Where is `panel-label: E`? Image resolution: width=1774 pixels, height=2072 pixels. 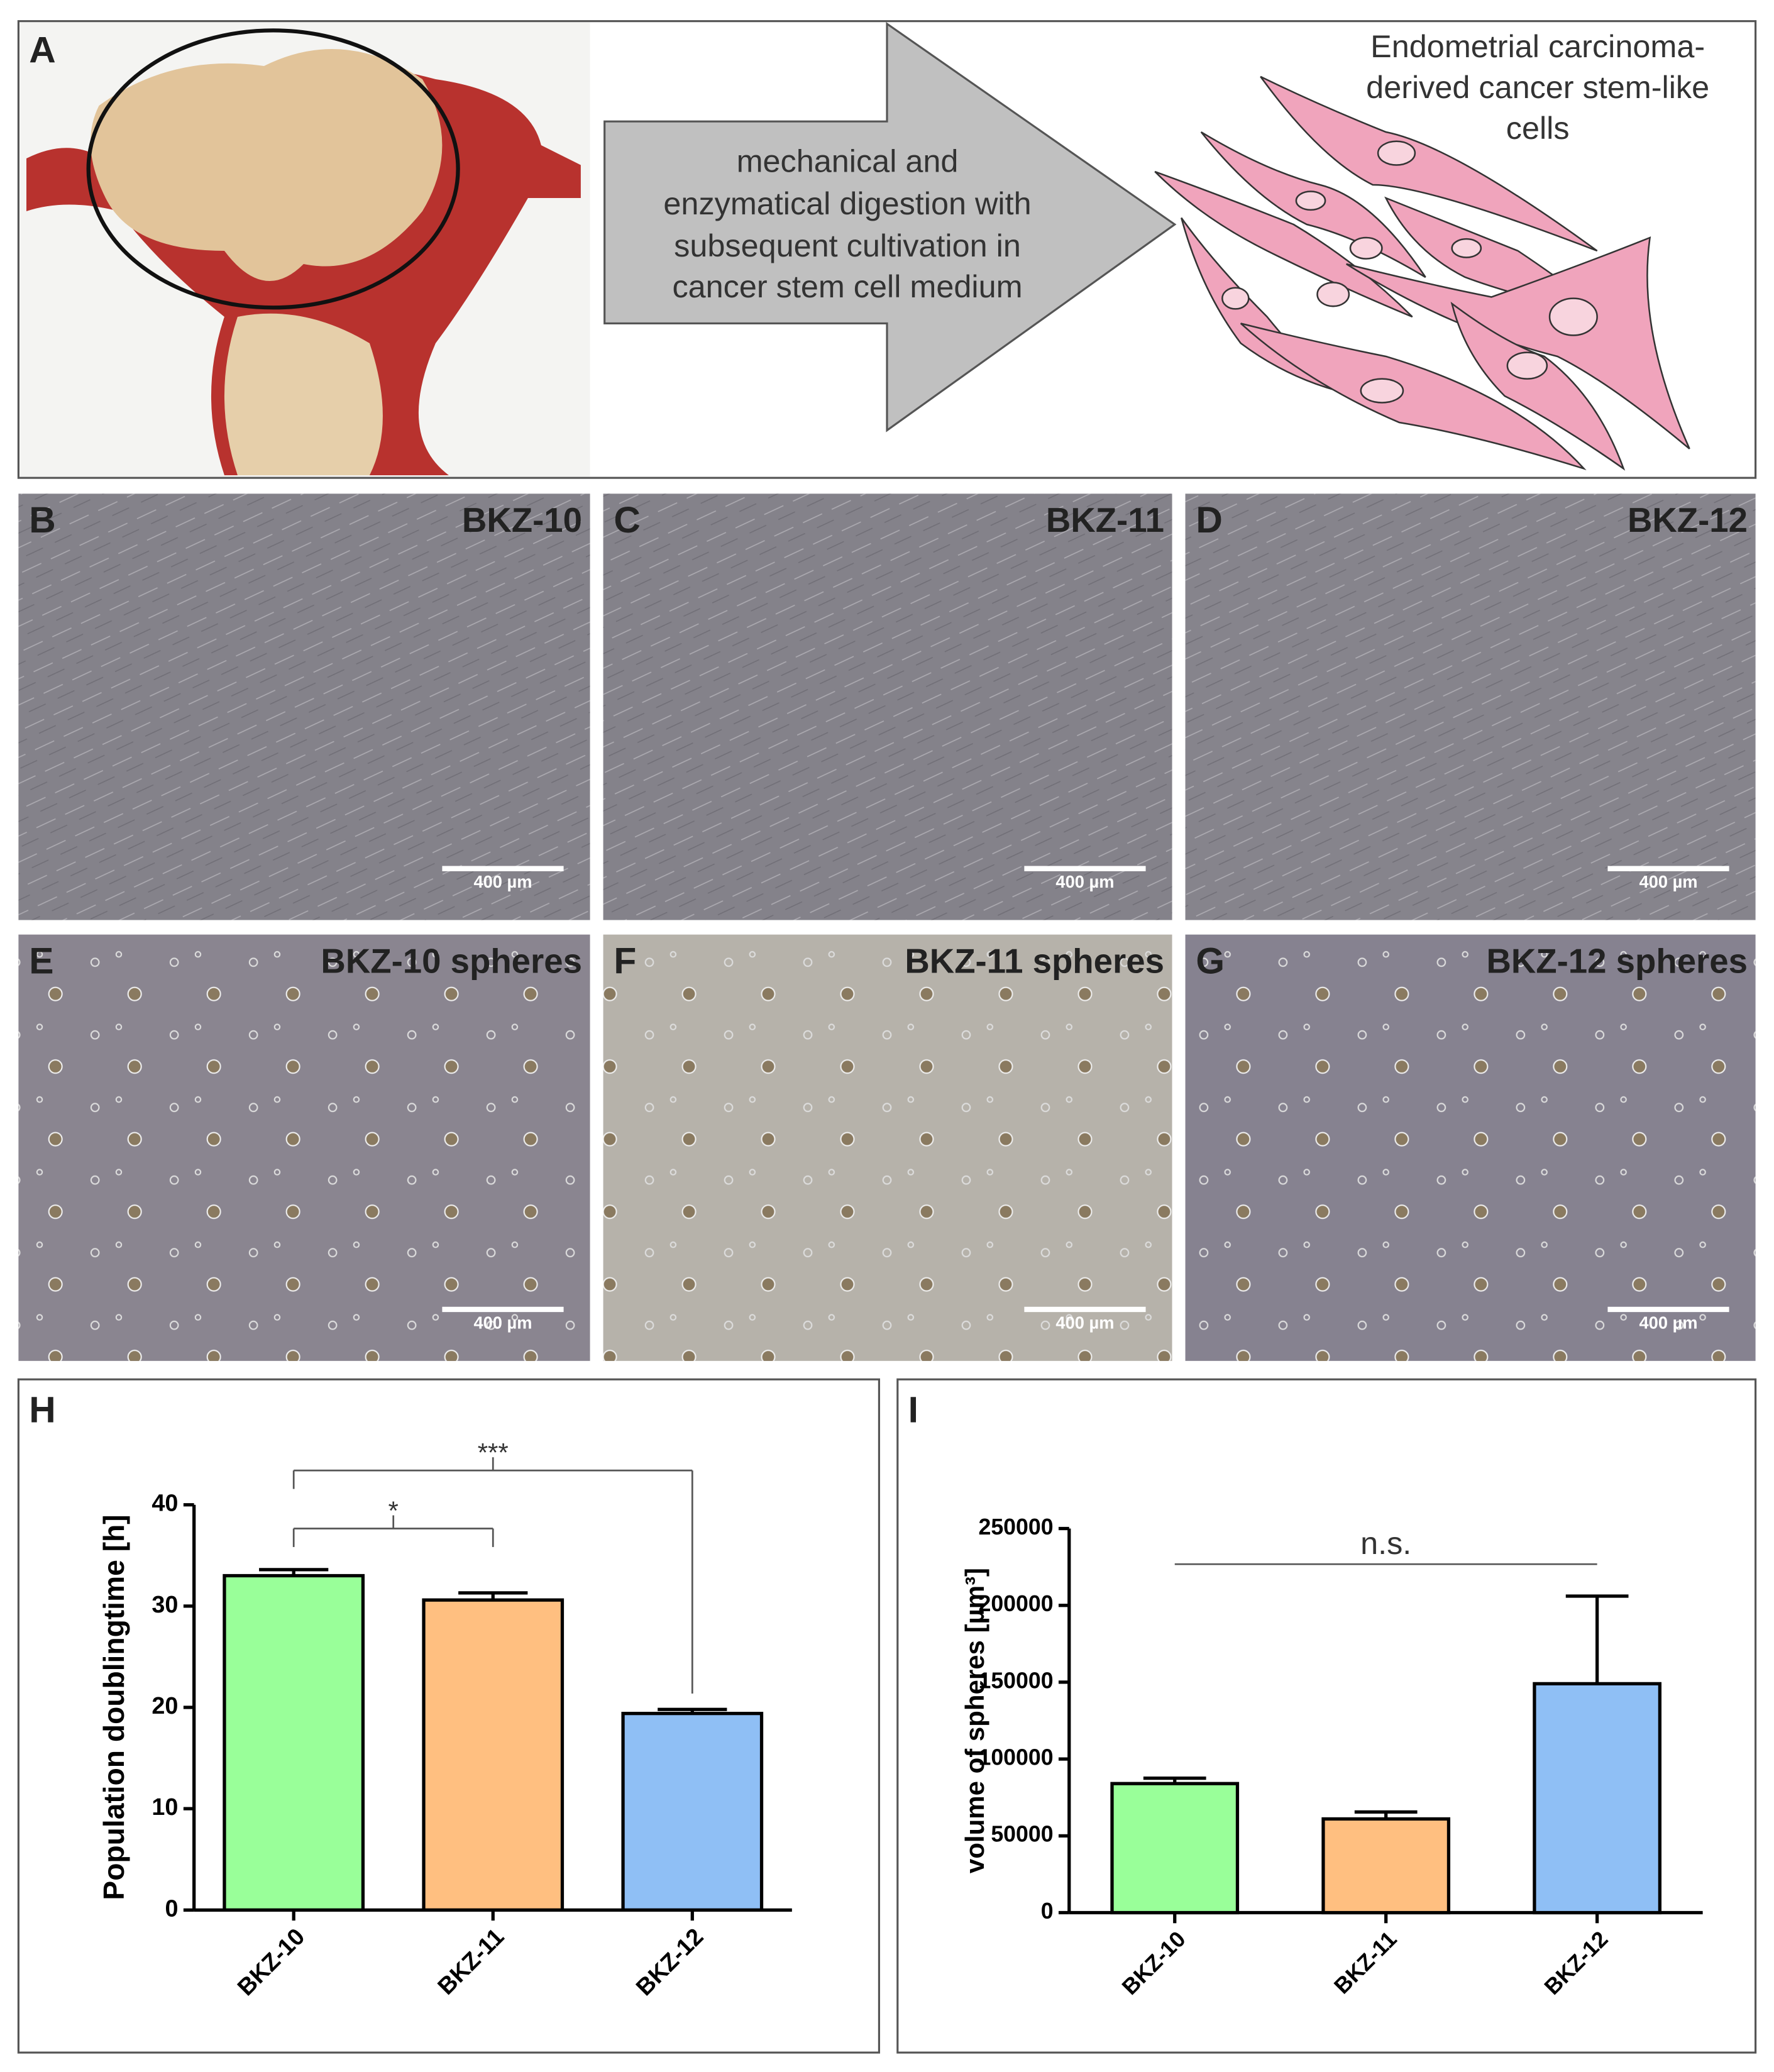 panel-label: E is located at coordinates (41, 960).